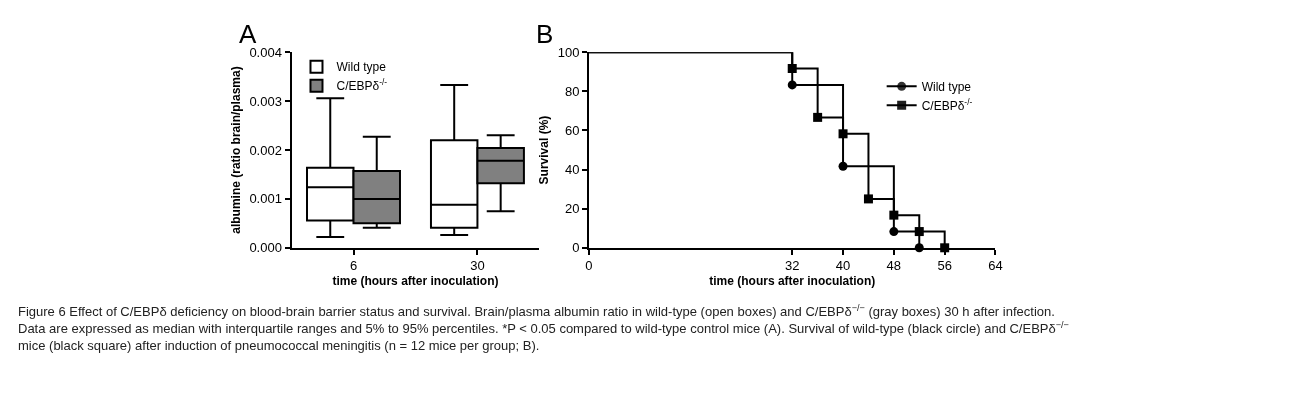  Describe the element at coordinates (589, 266) in the screenshot. I see `x-tick-label: 0` at that location.